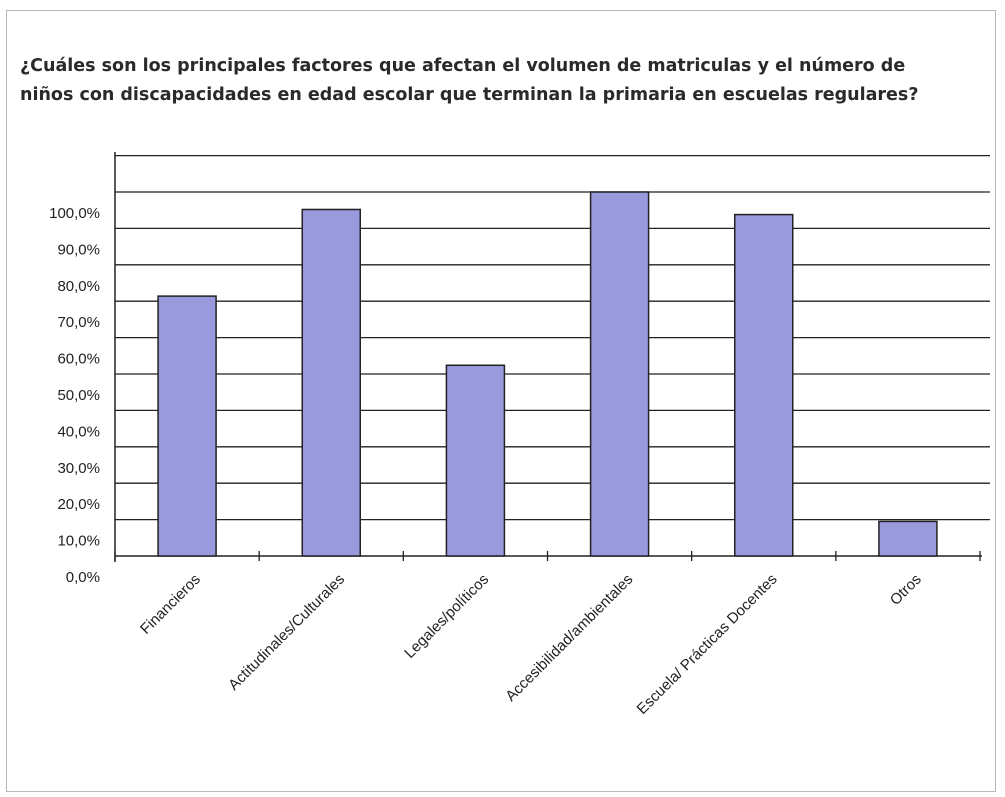  Describe the element at coordinates (906, 590) in the screenshot. I see `category-label: Otros` at that location.